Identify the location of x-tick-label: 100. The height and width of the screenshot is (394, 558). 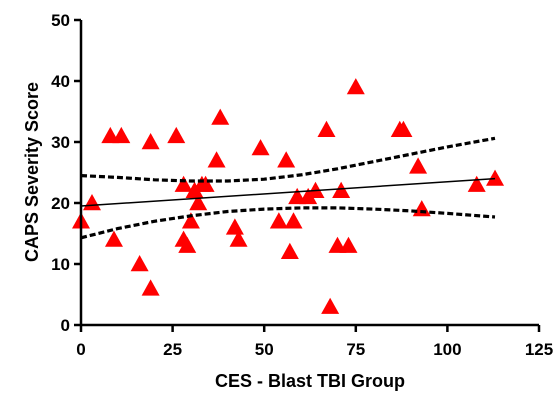
(447, 349).